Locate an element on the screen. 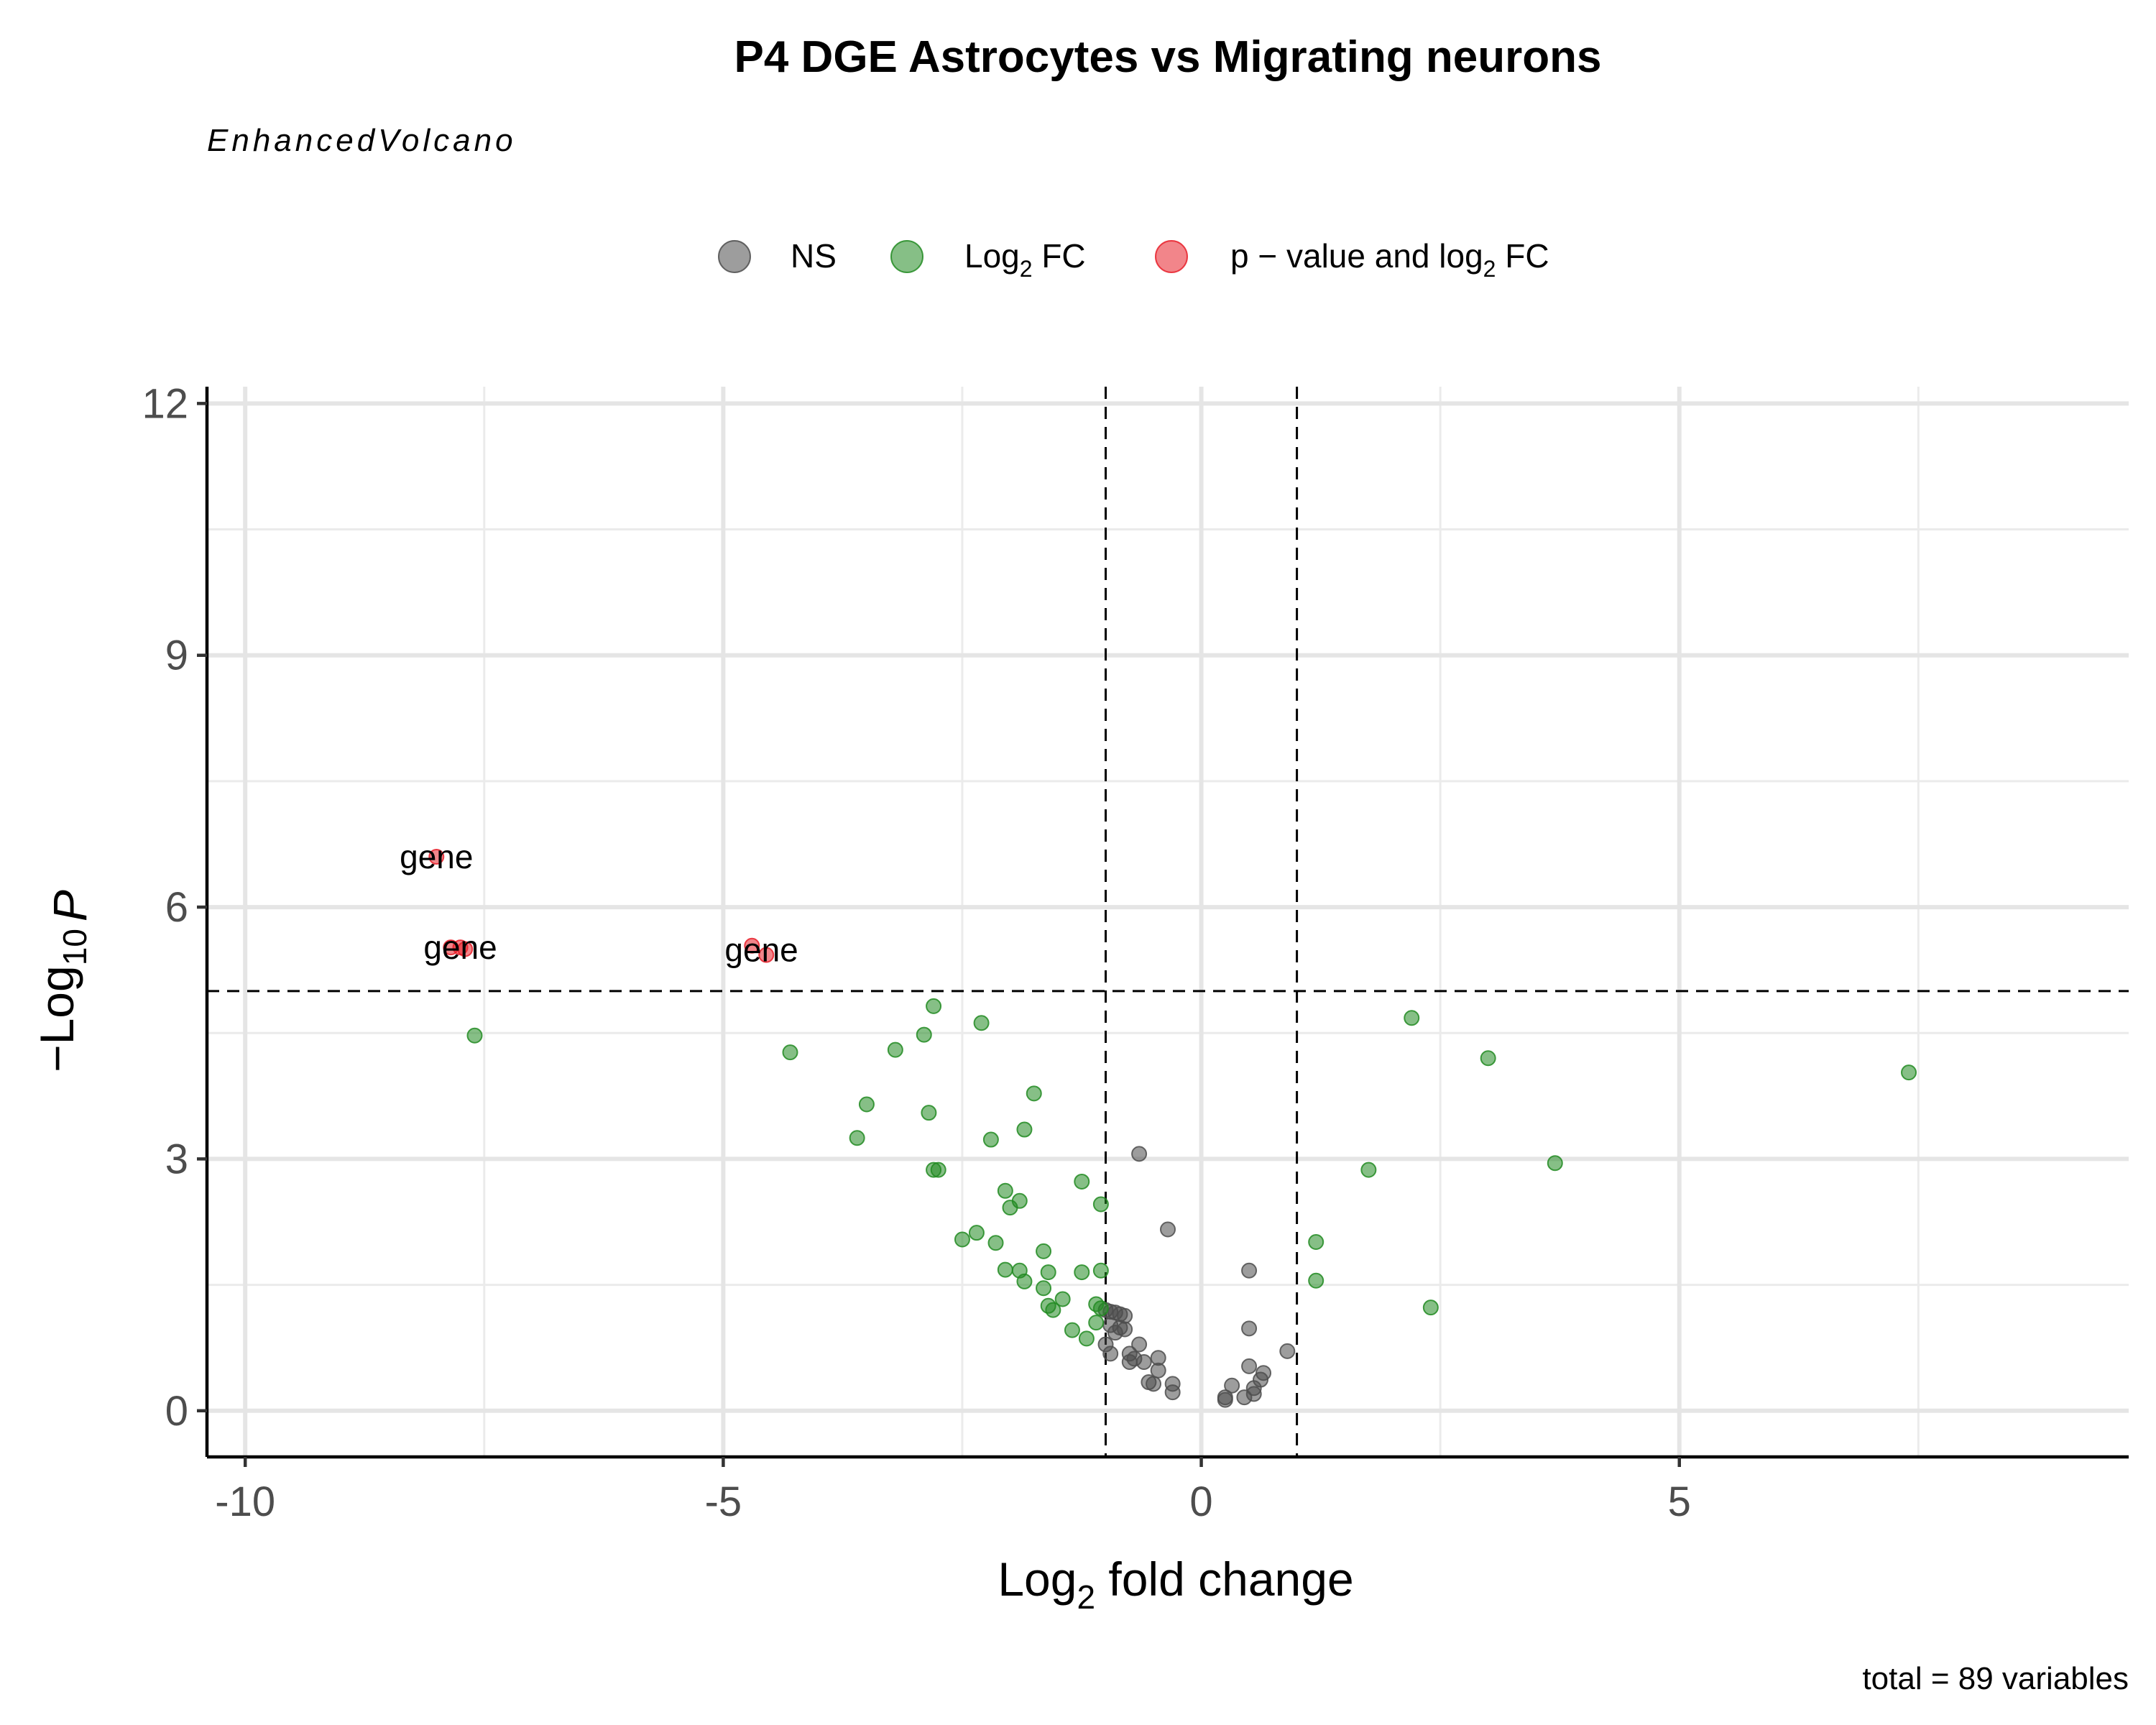 The image size is (2156, 1725). chart-title: P4 DGE Astrocytes vs Migrating neurons is located at coordinates (1167, 57).